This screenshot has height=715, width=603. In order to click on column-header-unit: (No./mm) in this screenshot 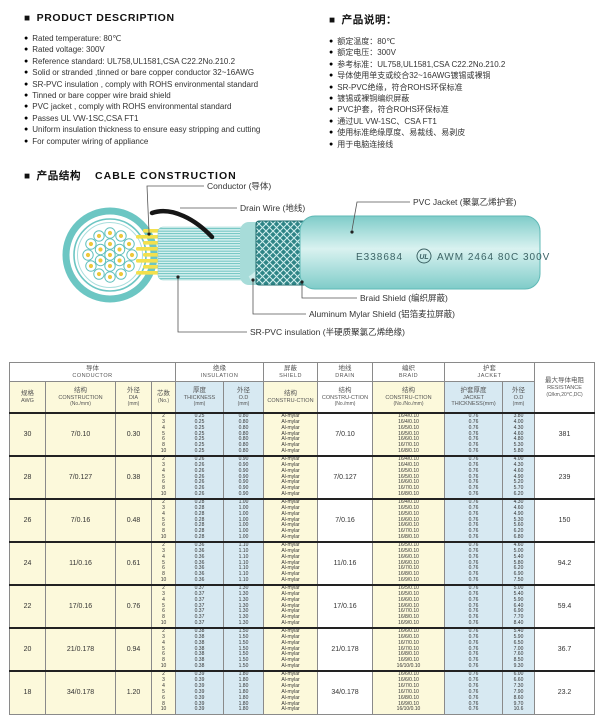, I will do `click(80, 404)`.